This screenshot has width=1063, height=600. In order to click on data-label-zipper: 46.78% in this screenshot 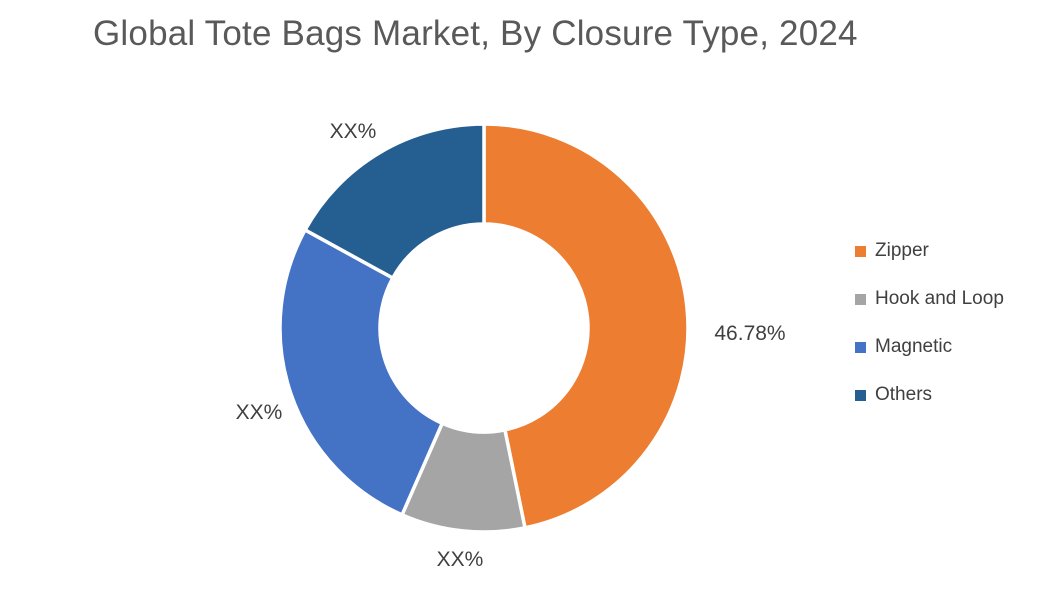, I will do `click(750, 333)`.